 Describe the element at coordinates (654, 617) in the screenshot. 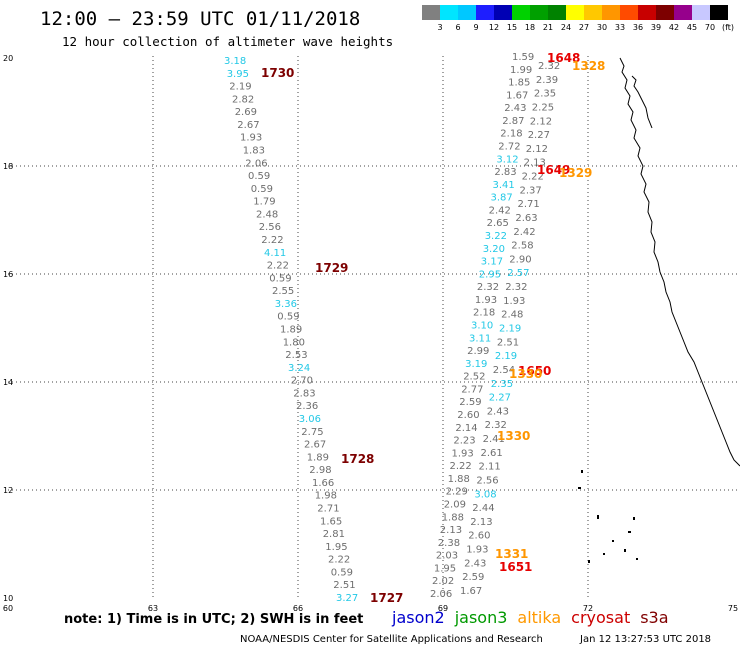

I see `legend-entry: s3a` at that location.